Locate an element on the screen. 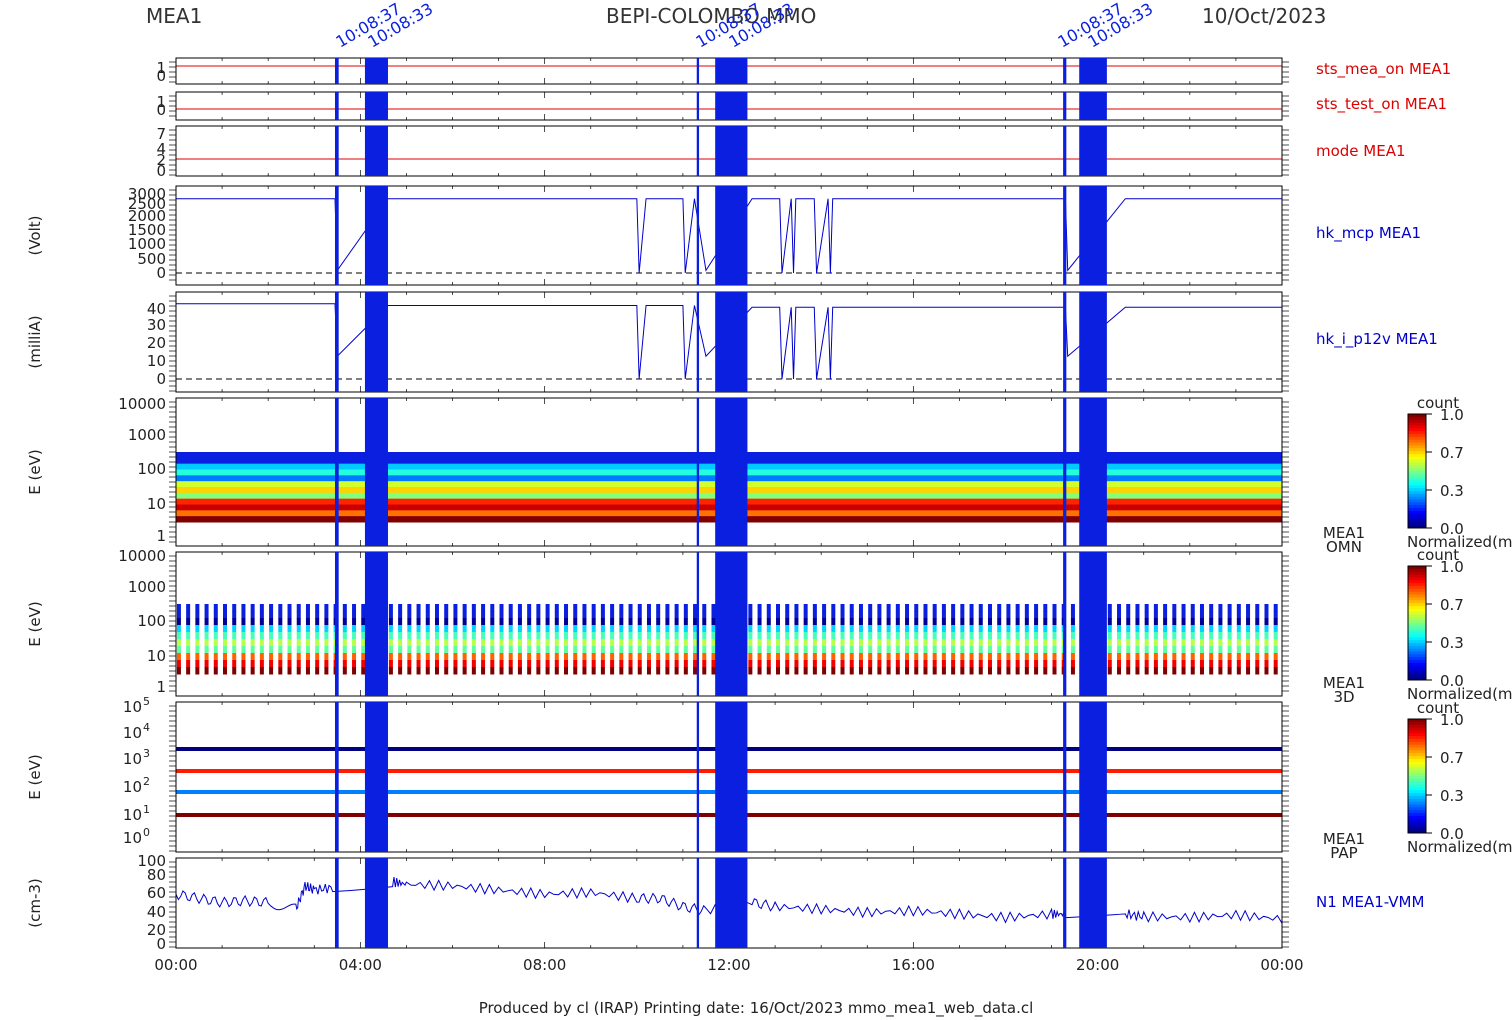 The height and width of the screenshot is (1020, 1512). panel-label: MEA1 is located at coordinates (1344, 839).